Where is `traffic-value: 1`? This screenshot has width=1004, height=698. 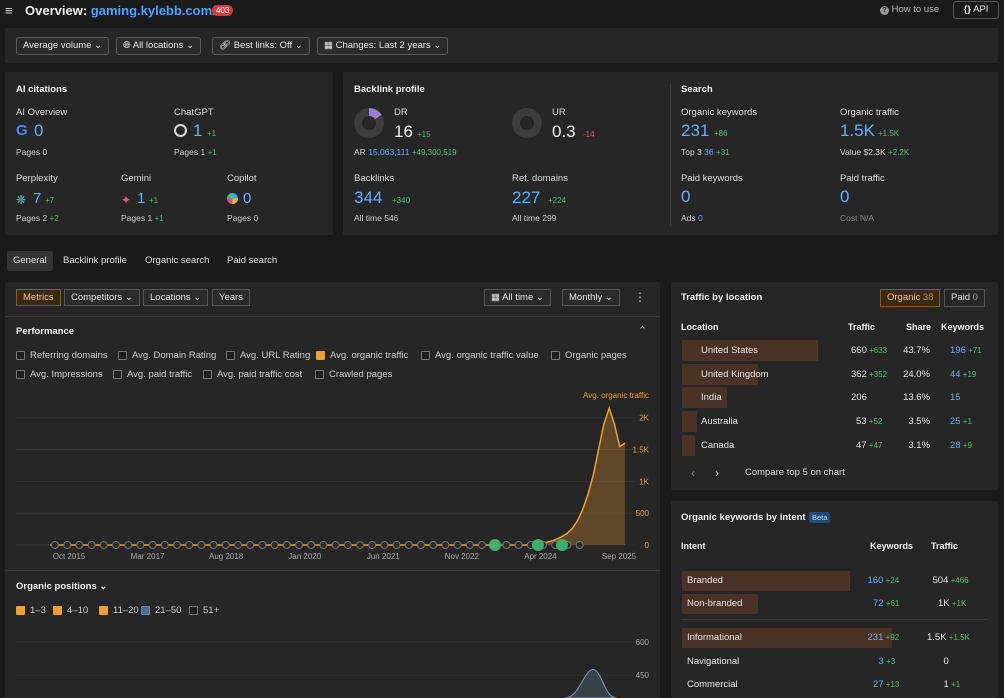
traffic-value: 1 is located at coordinates (946, 684).